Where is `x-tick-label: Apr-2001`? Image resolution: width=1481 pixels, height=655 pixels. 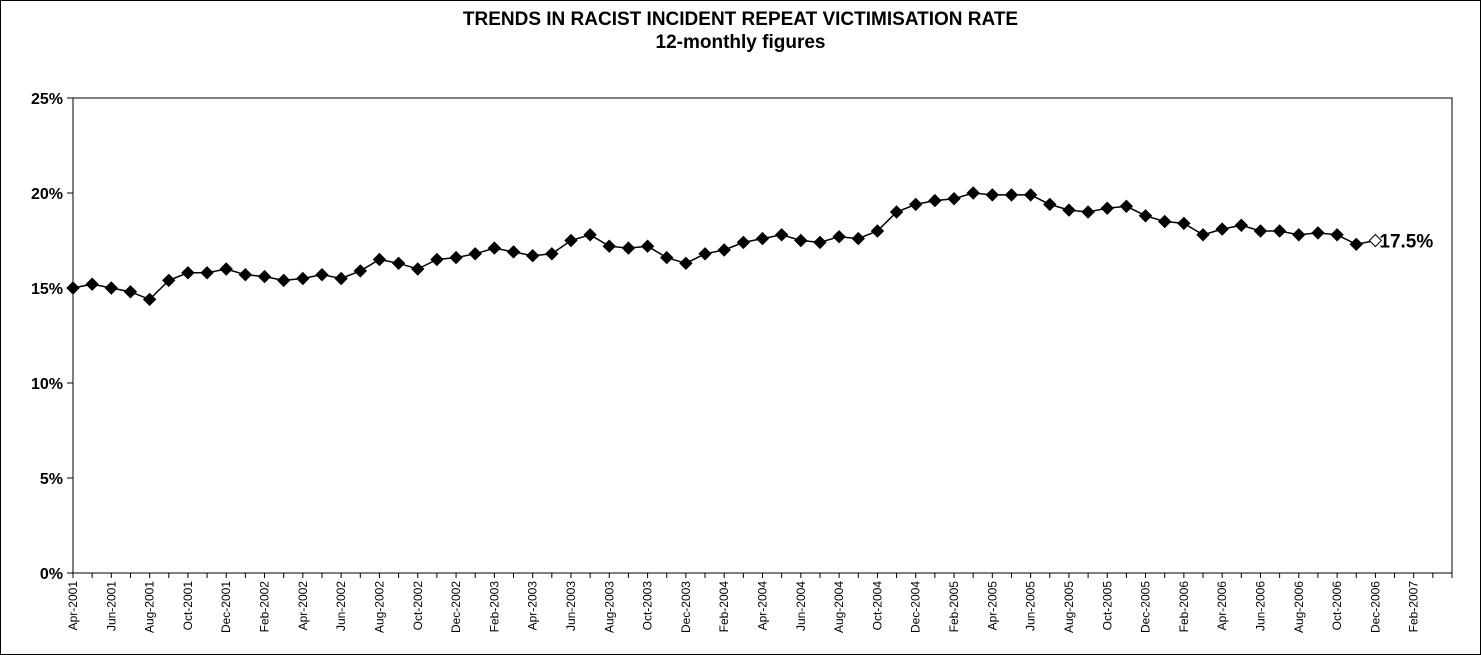
x-tick-label: Apr-2001 is located at coordinates (73, 606).